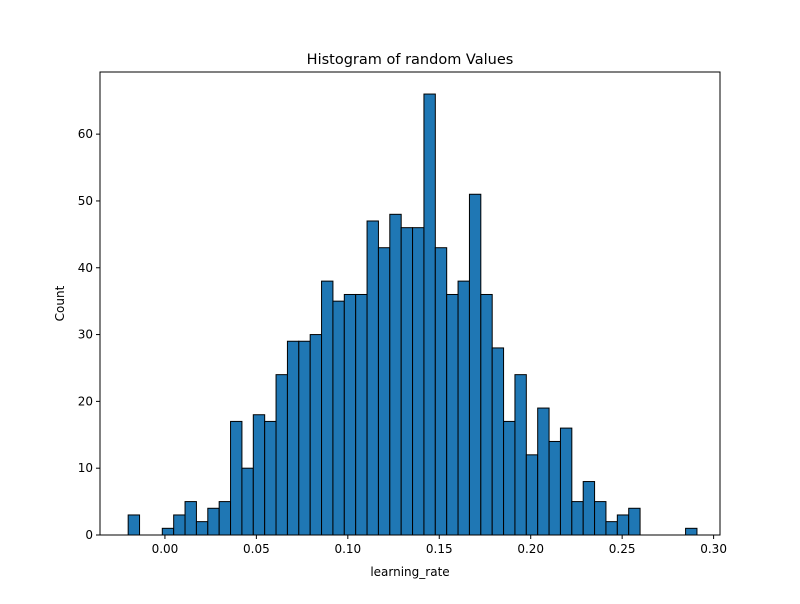  Describe the element at coordinates (89, 535) in the screenshot. I see `y-tick-label: 0` at that location.